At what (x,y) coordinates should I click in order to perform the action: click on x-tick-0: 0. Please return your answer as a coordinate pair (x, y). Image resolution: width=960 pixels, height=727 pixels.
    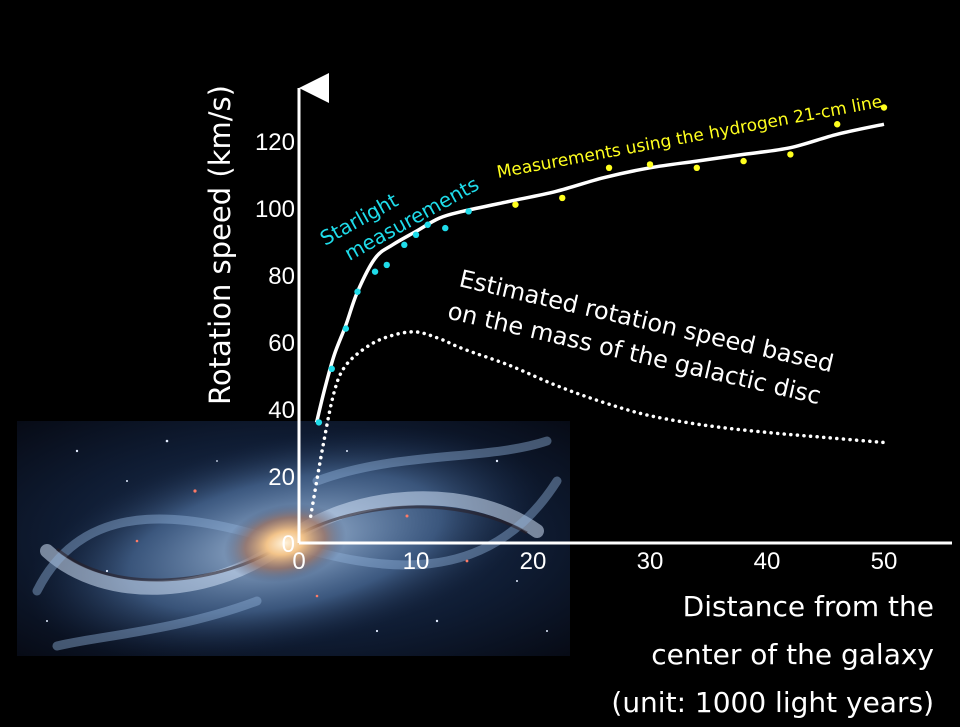
    Looking at the image, I should click on (298, 561).